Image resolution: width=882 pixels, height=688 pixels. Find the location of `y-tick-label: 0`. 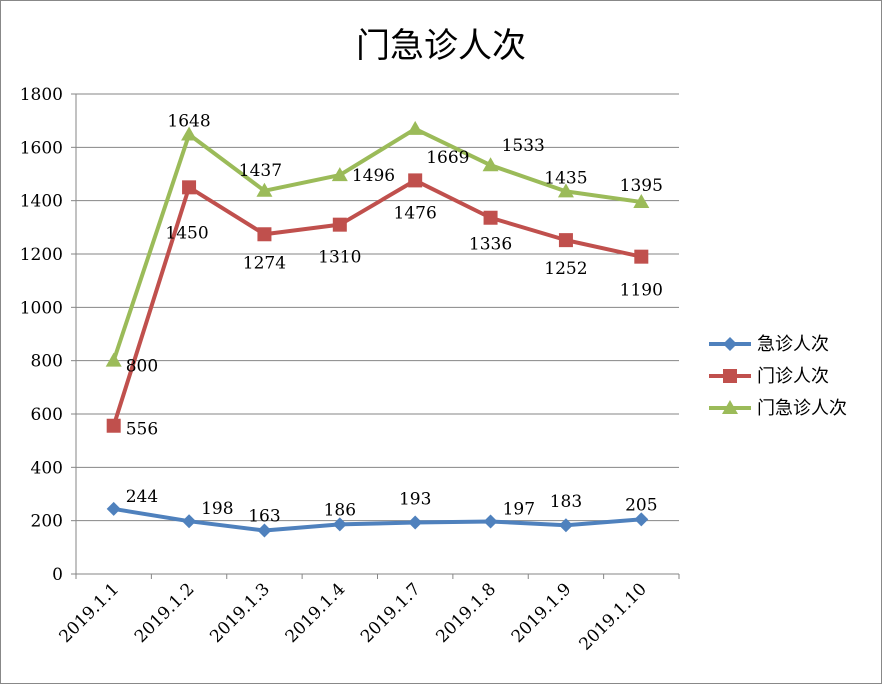

y-tick-label: 0 is located at coordinates (57, 575).